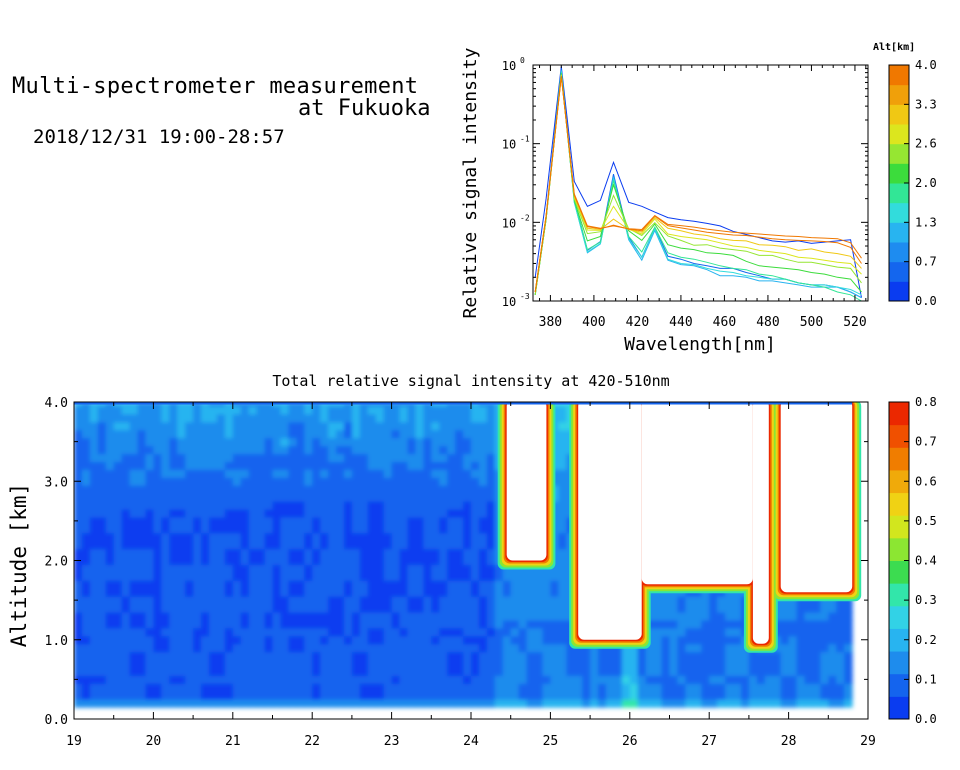  I want to click on spectrum-y-tick-label: 10, so click(509, 302).